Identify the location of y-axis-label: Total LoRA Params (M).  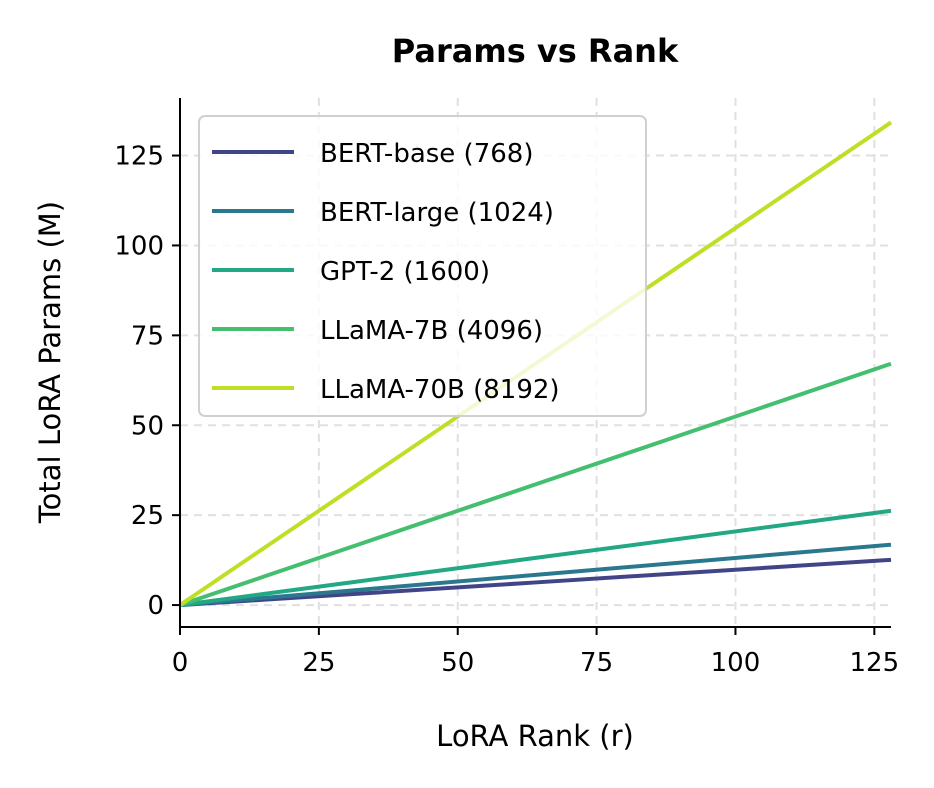
(50, 362).